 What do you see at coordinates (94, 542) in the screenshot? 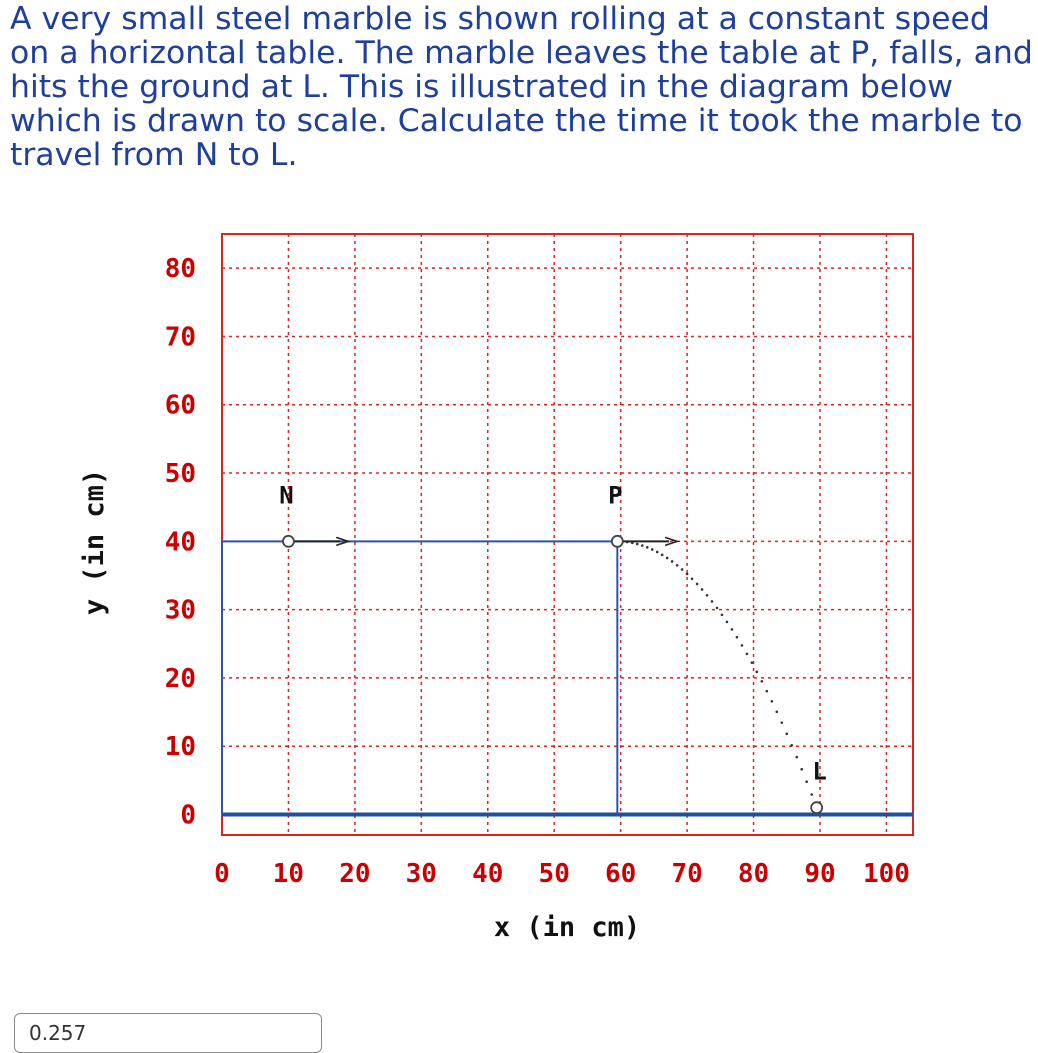
I see `y-axis-label: y (in cm)` at bounding box center [94, 542].